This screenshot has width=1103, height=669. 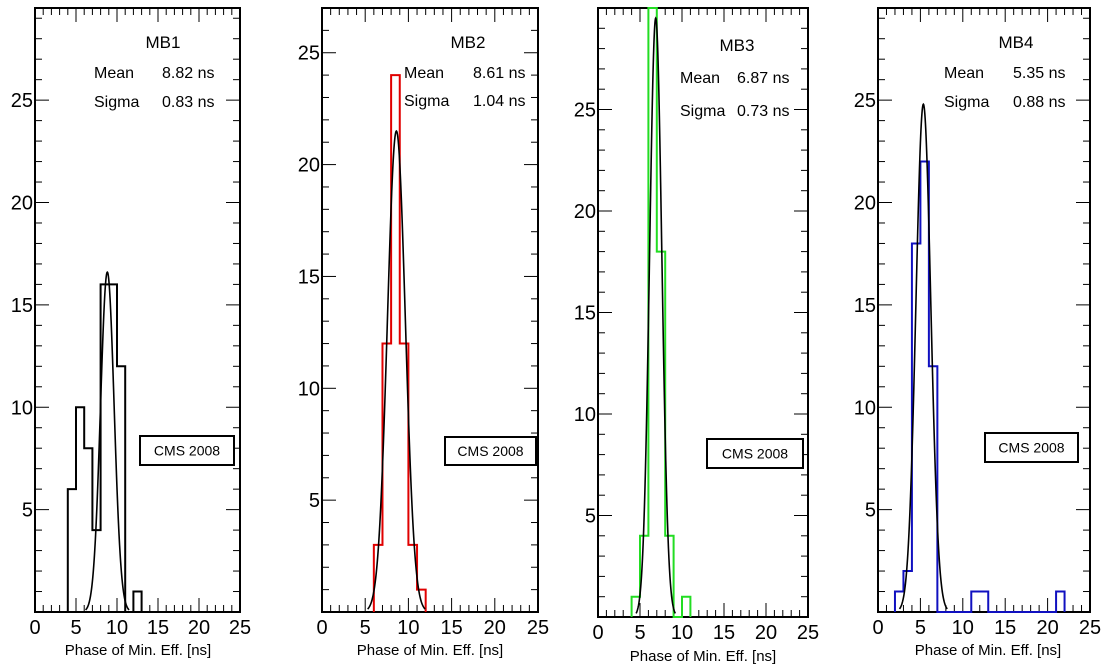 I want to click on stat-value: 6.87 ns, so click(x=763, y=78).